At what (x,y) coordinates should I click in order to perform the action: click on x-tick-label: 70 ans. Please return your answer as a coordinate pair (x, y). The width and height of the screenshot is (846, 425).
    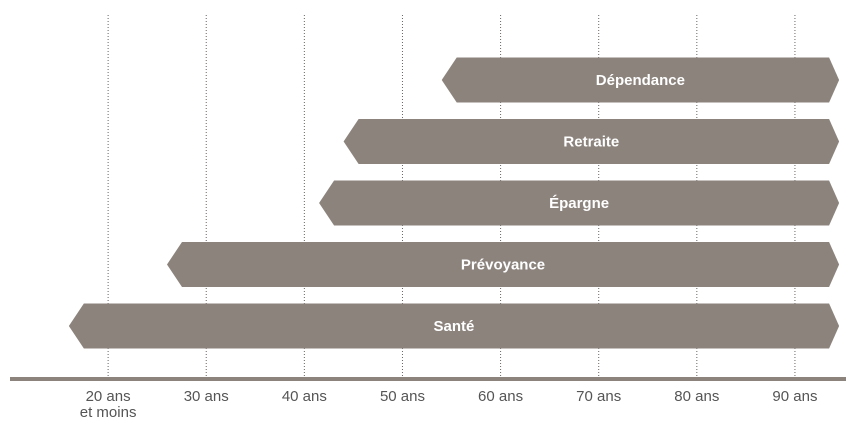
    Looking at the image, I should click on (599, 396).